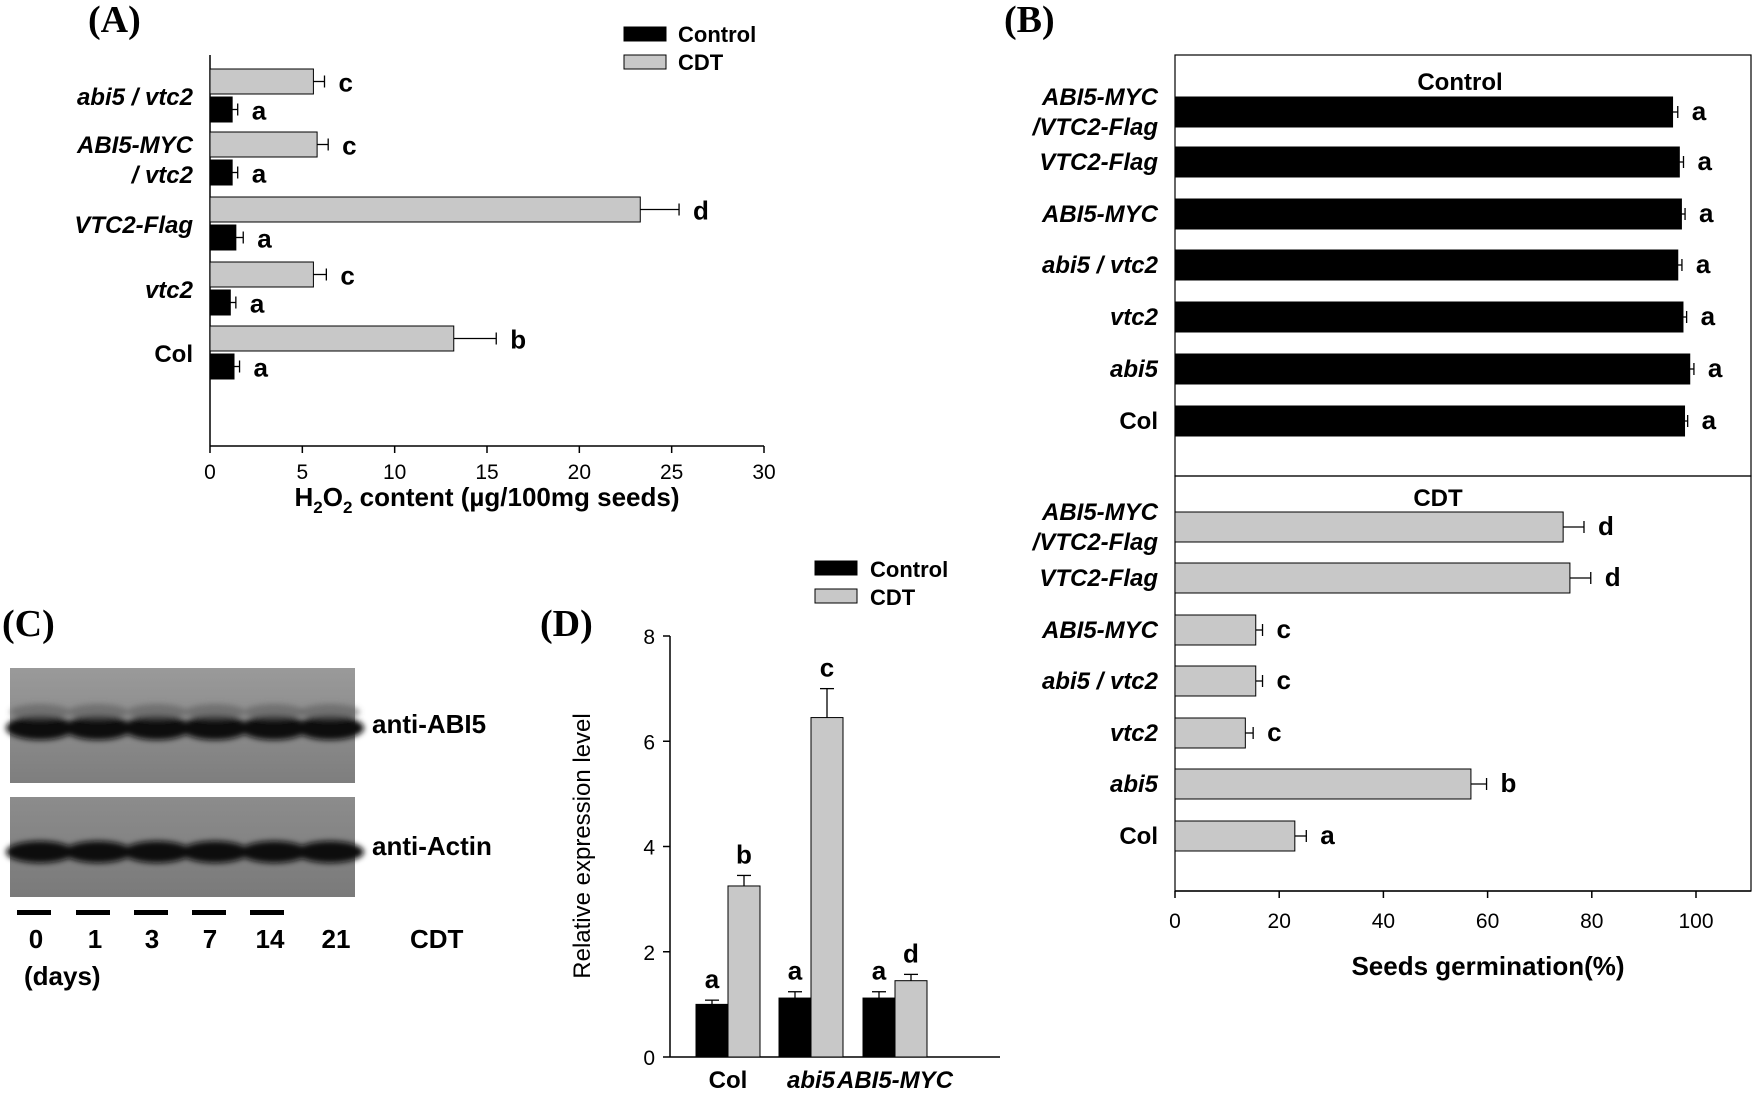 The width and height of the screenshot is (1755, 1096). I want to click on blot-lane-label: 7, so click(210, 939).